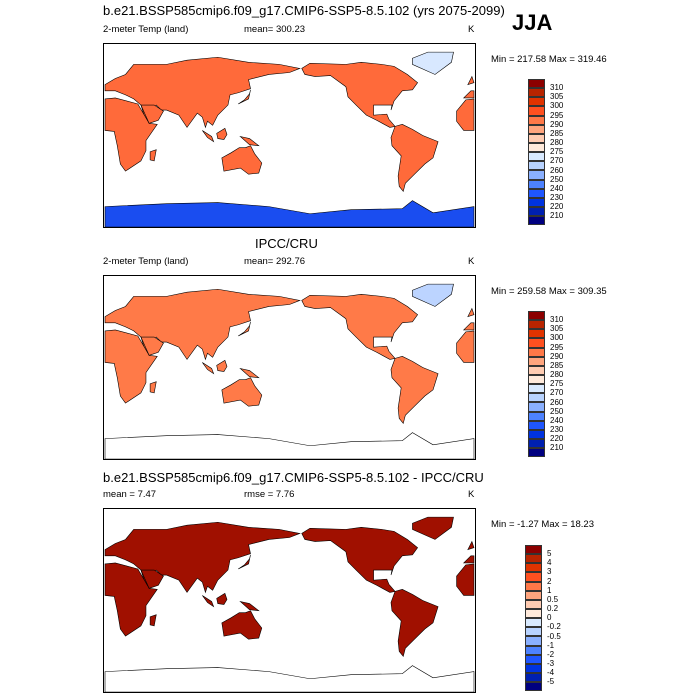  I want to click on colorbar-tick-label: 270, so click(557, 161).